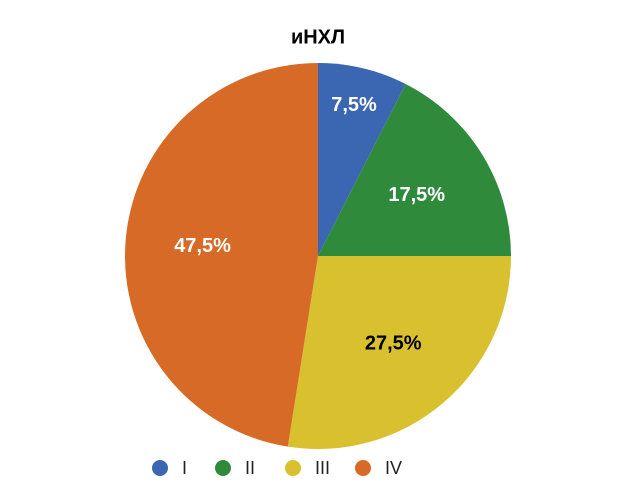 The height and width of the screenshot is (501, 626). I want to click on chart-title: иНХЛ, so click(318, 37).